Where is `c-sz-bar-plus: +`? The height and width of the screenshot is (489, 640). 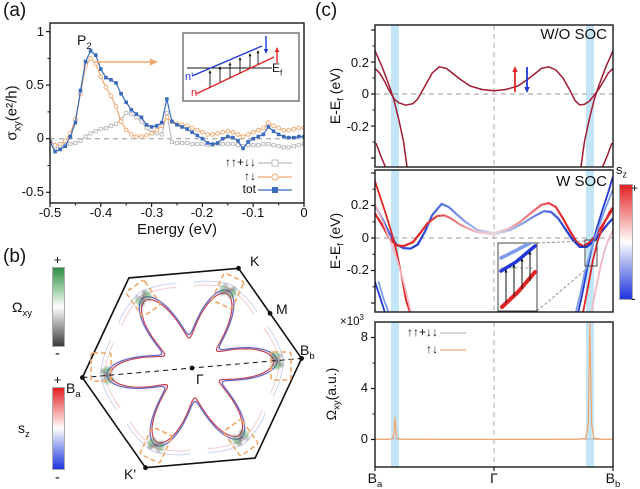
c-sz-bar-plus: + is located at coordinates (635, 188).